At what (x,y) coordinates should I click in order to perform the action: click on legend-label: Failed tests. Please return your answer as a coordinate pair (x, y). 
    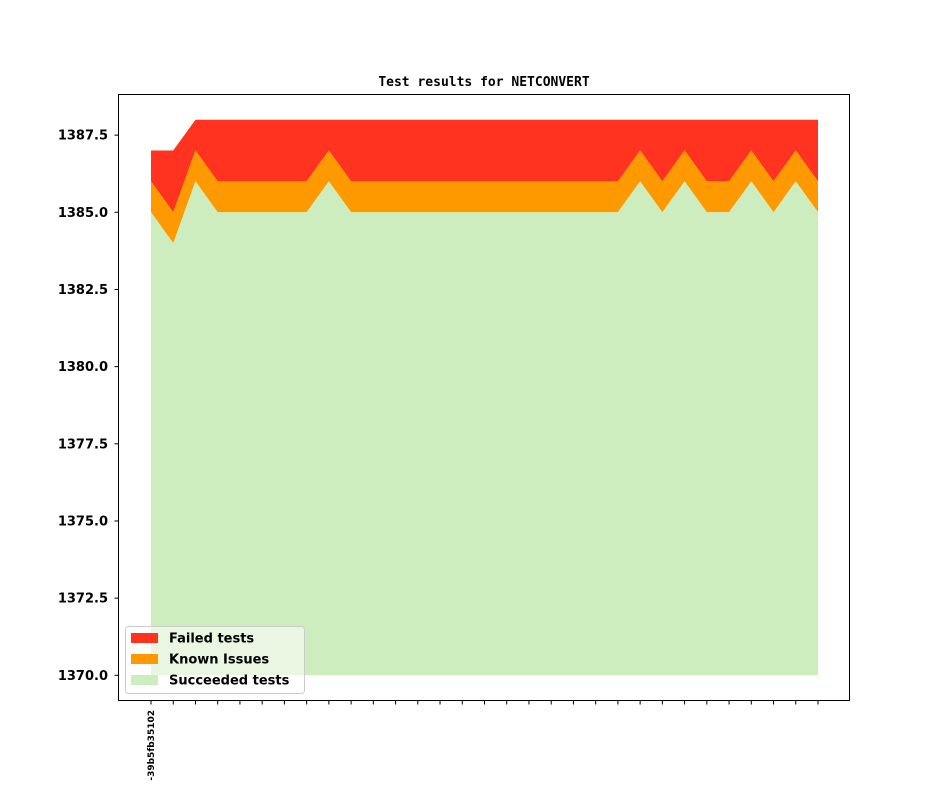
    Looking at the image, I should click on (211, 639).